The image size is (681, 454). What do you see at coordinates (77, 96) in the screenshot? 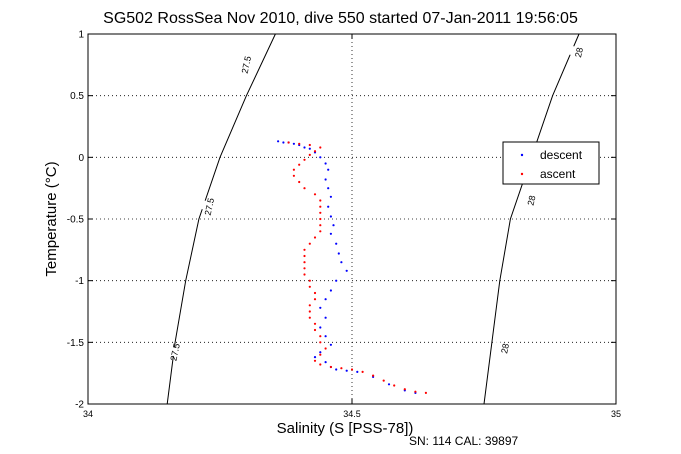
I see `y-tick-label: 0.5` at bounding box center [77, 96].